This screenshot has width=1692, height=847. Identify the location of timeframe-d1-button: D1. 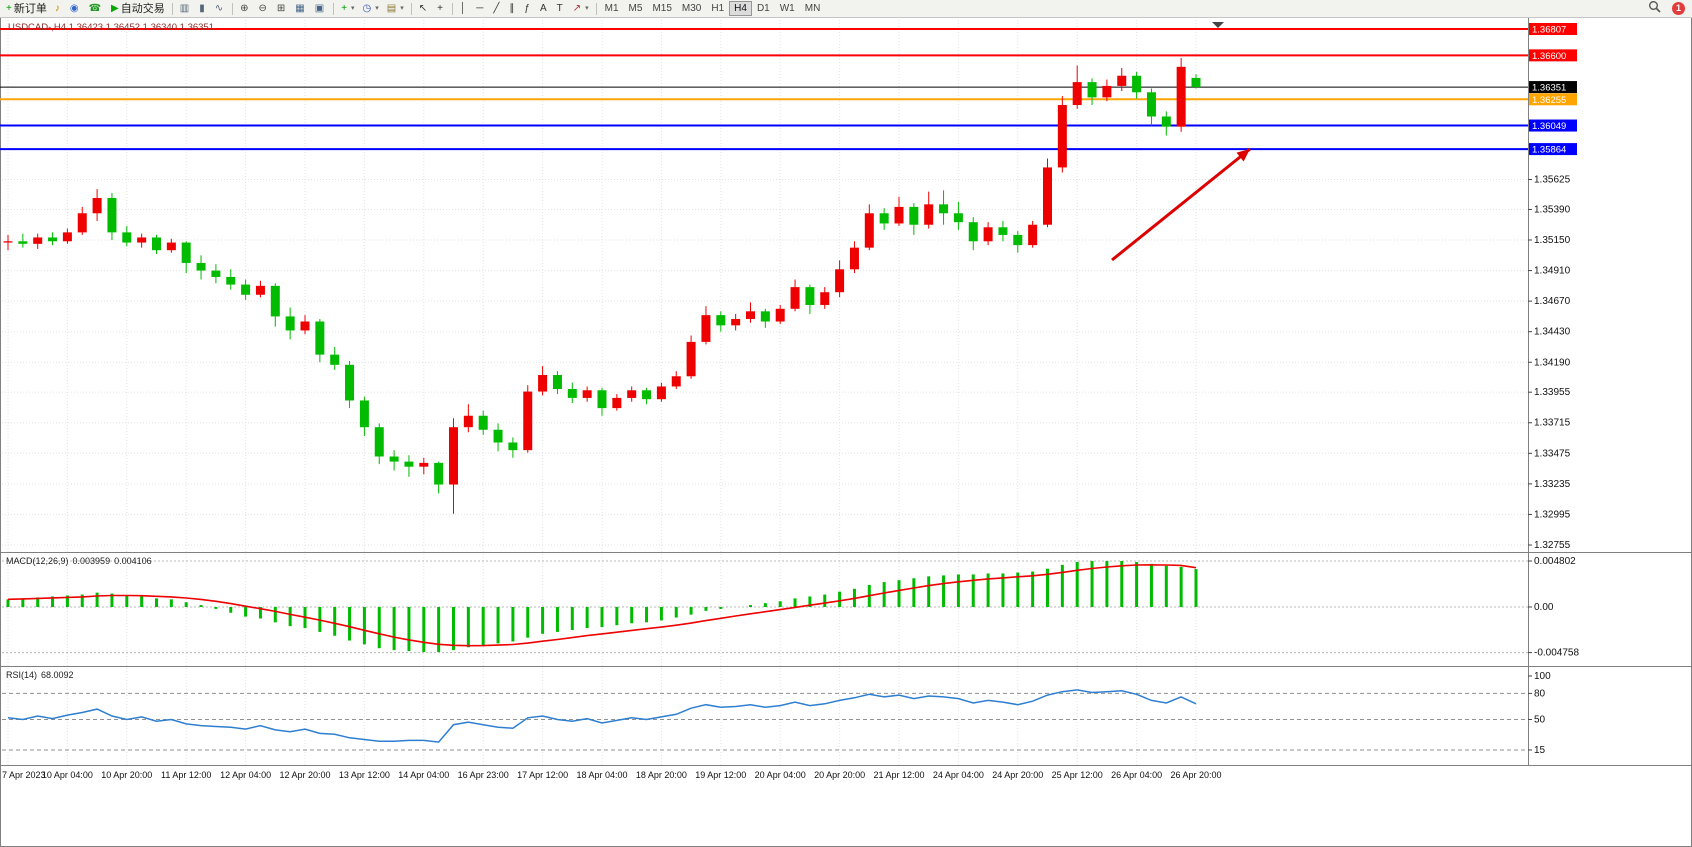
(763, 8).